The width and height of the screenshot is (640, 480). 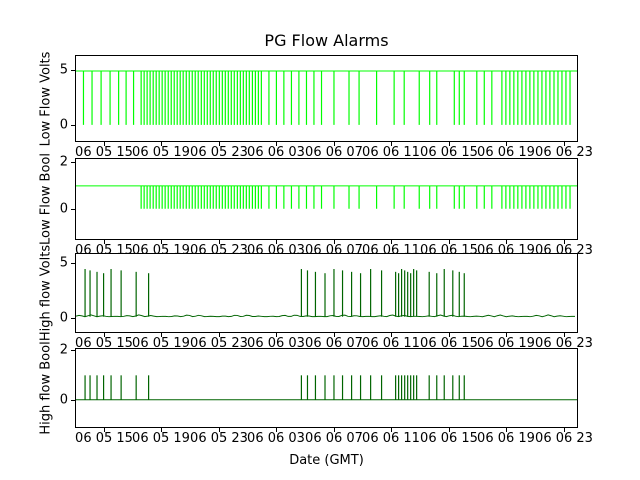 I want to click on plot-area-low-flow-bool, so click(x=326, y=199).